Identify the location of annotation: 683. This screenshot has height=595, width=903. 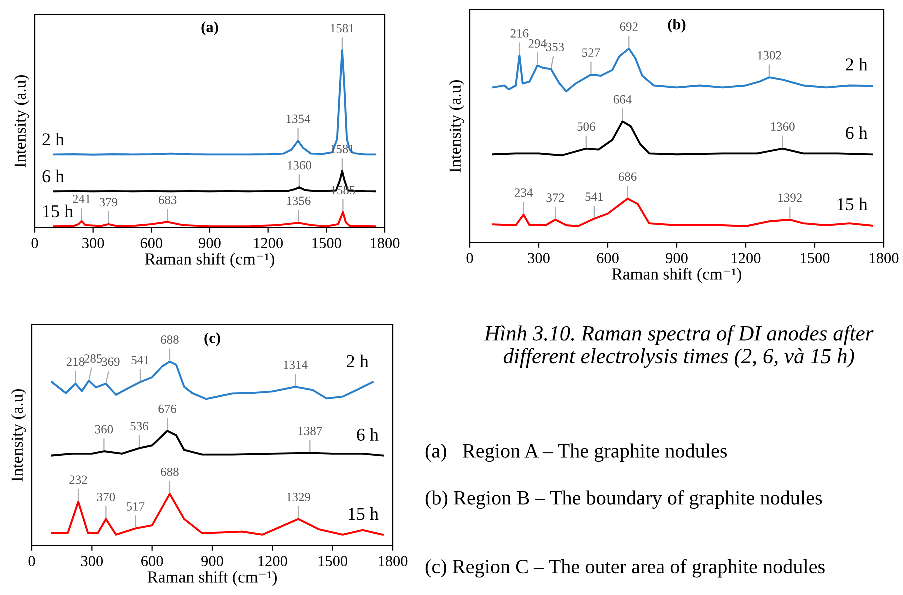
(167, 200).